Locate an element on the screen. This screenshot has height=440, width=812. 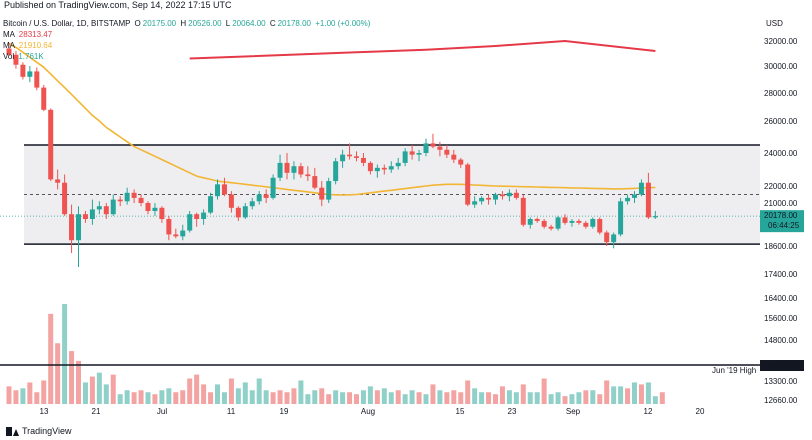
volume-row: Vol 1.761K is located at coordinates (213, 56).